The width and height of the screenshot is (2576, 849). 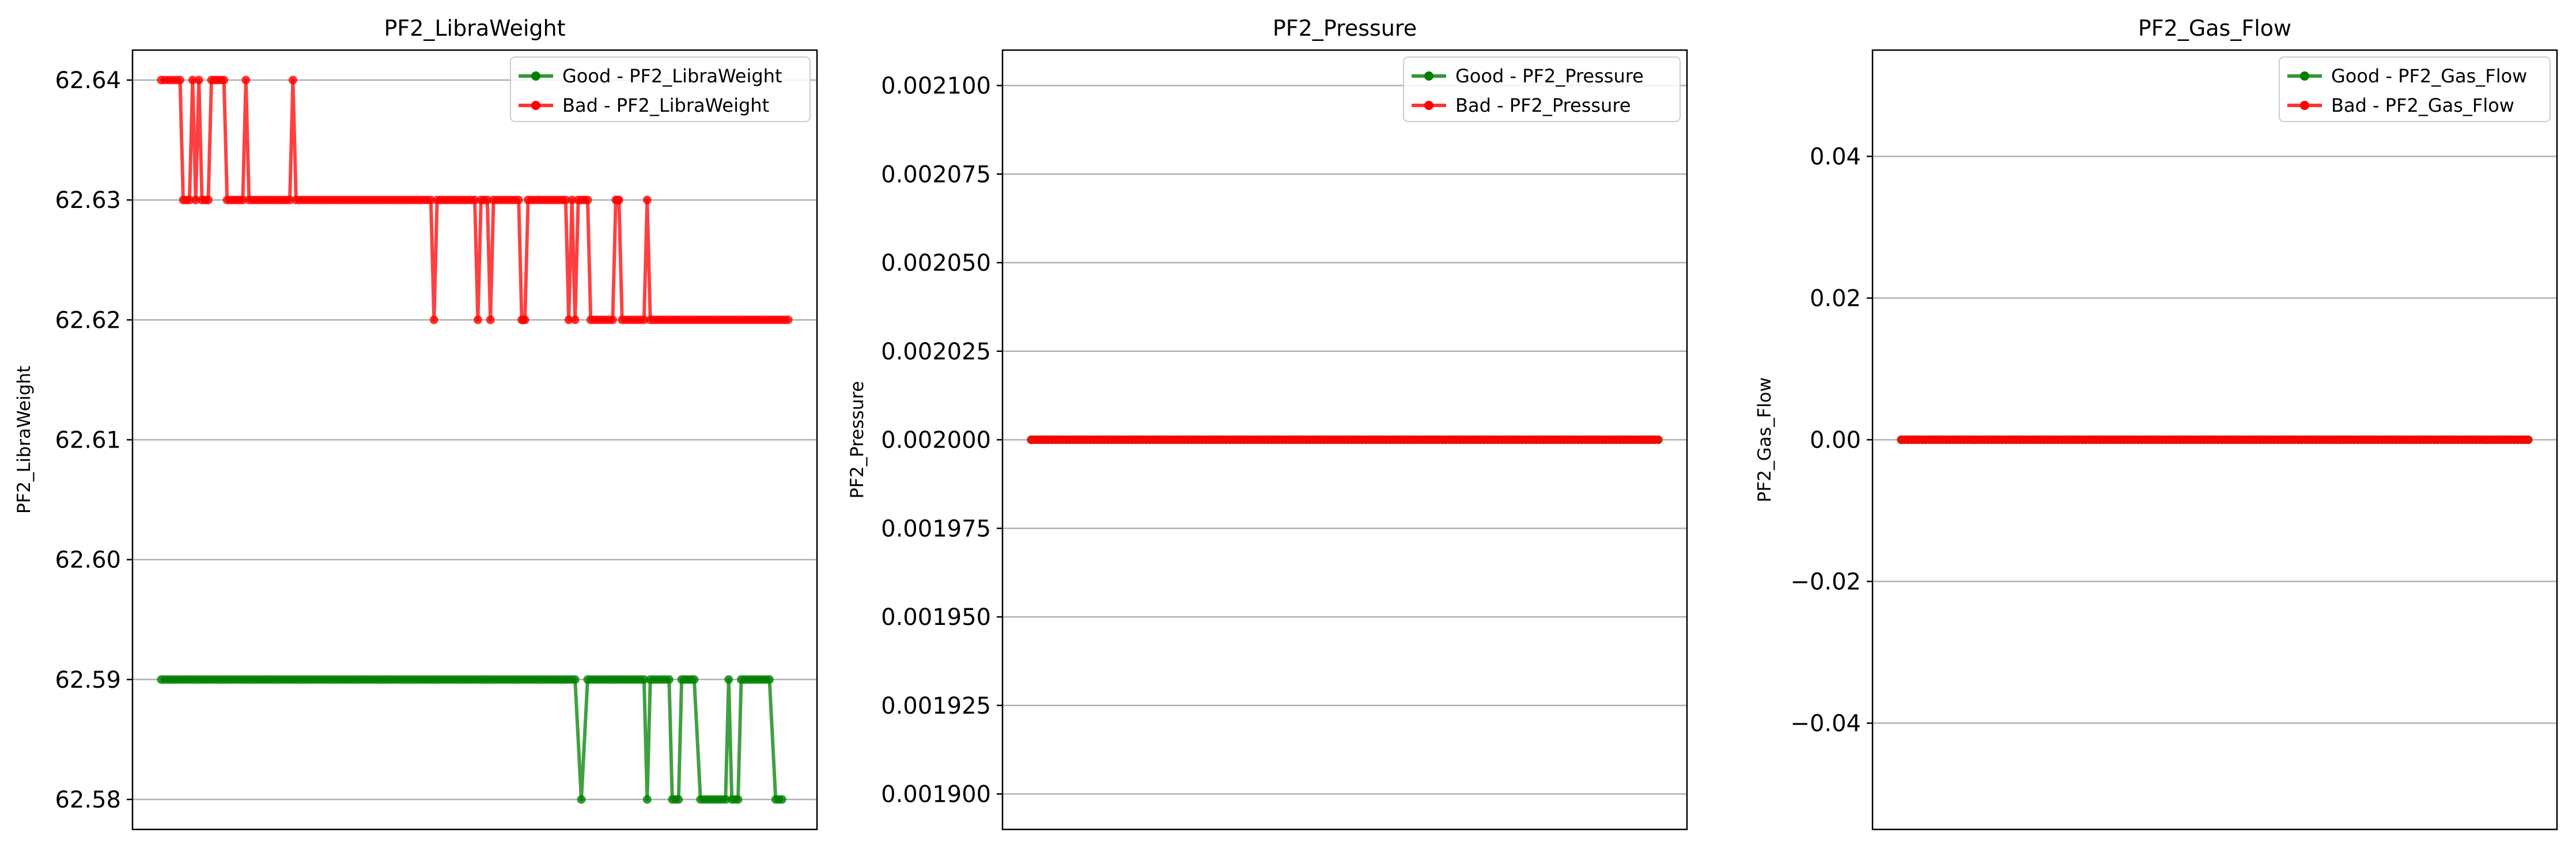 What do you see at coordinates (1825, 724) in the screenshot?
I see `y-tick-label: −0.04` at bounding box center [1825, 724].